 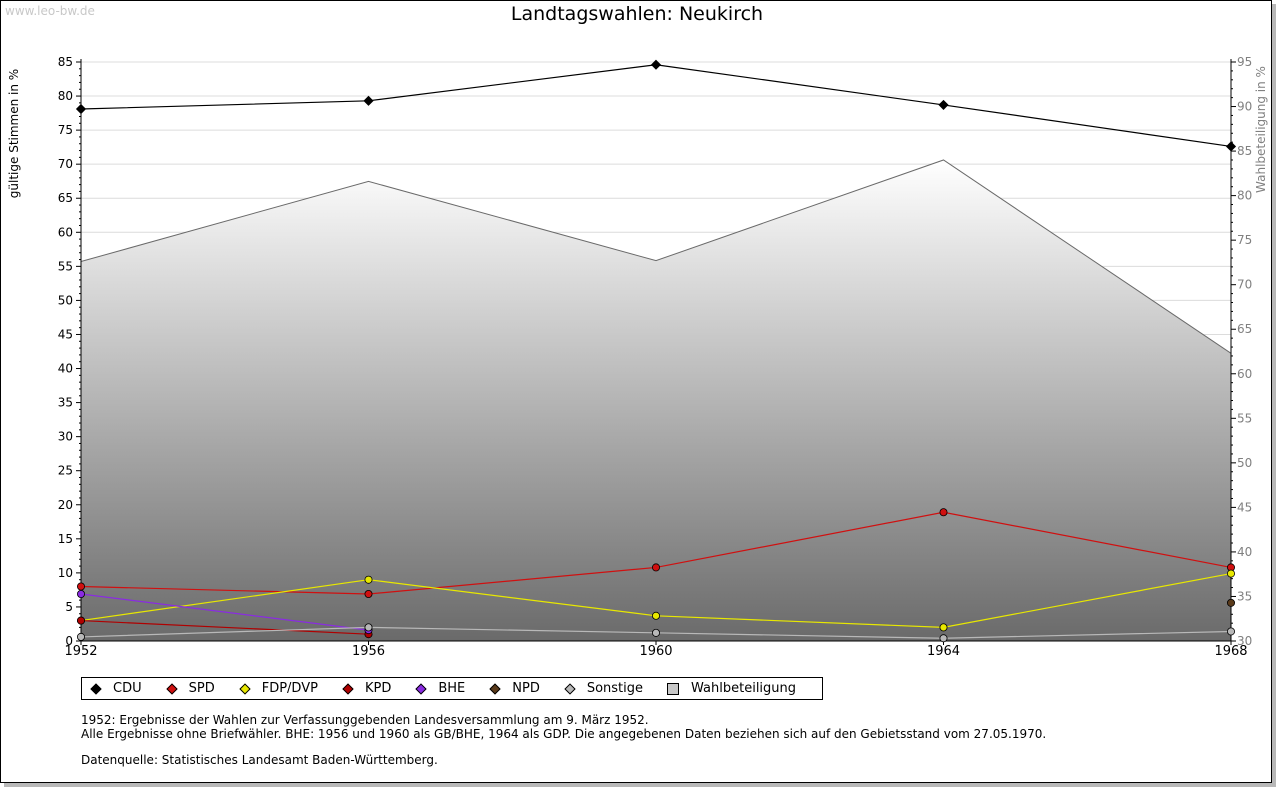 What do you see at coordinates (65, 232) in the screenshot?
I see `y-tick-label: 60` at bounding box center [65, 232].